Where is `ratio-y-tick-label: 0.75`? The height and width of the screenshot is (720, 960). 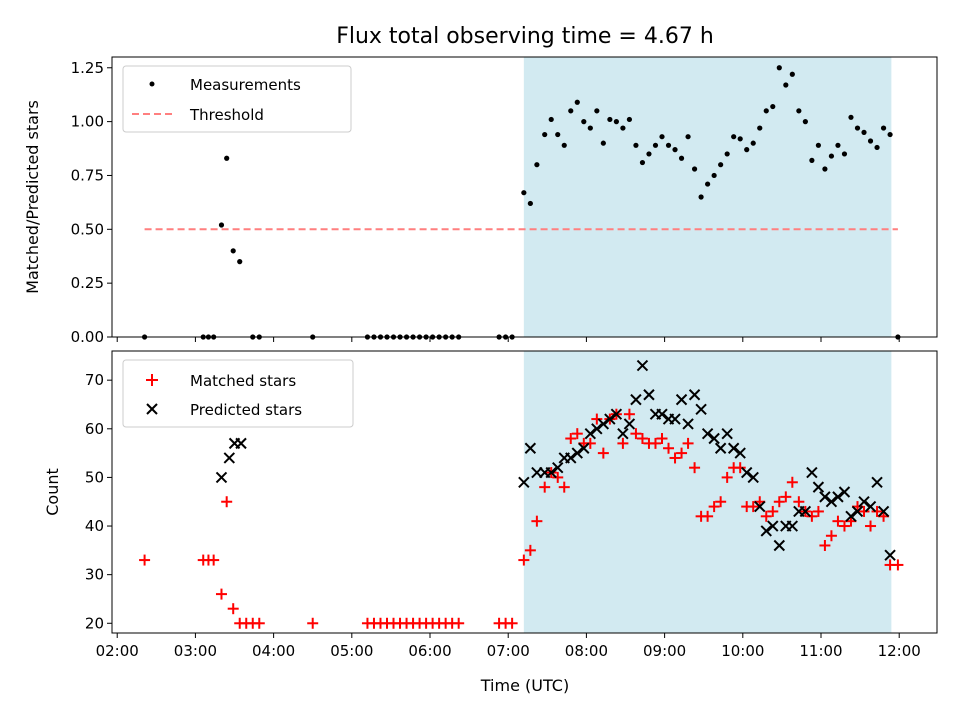
ratio-y-tick-label: 0.75 is located at coordinates (87, 175).